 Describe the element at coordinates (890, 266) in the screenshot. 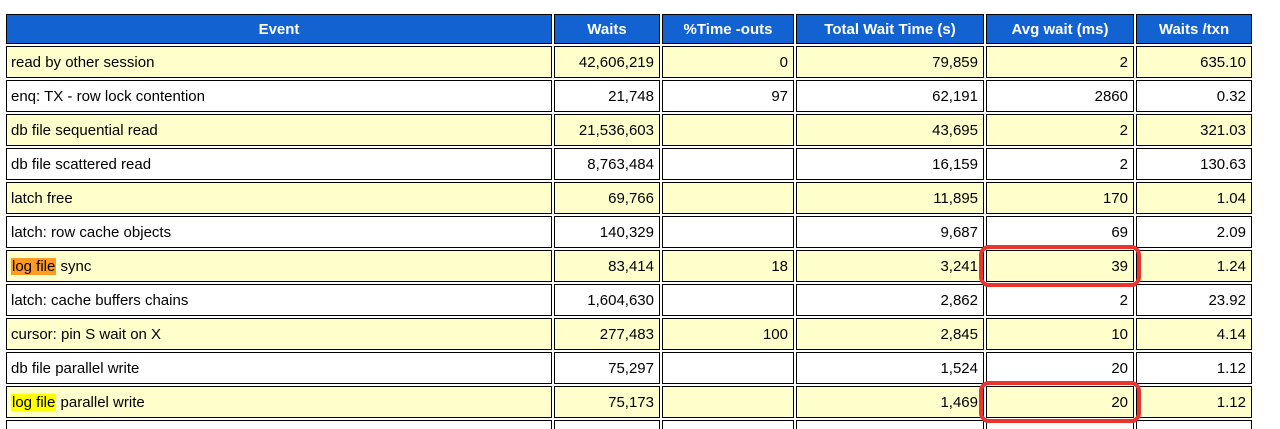

I see `total-wait-time-cell: 3,241` at that location.